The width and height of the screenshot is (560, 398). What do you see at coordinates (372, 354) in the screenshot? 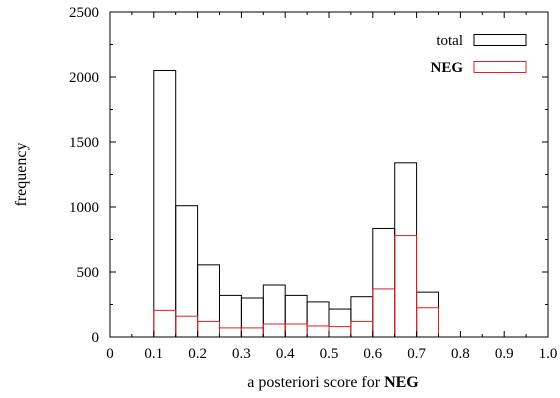
I see `x-tick-label: 0.6` at bounding box center [372, 354].